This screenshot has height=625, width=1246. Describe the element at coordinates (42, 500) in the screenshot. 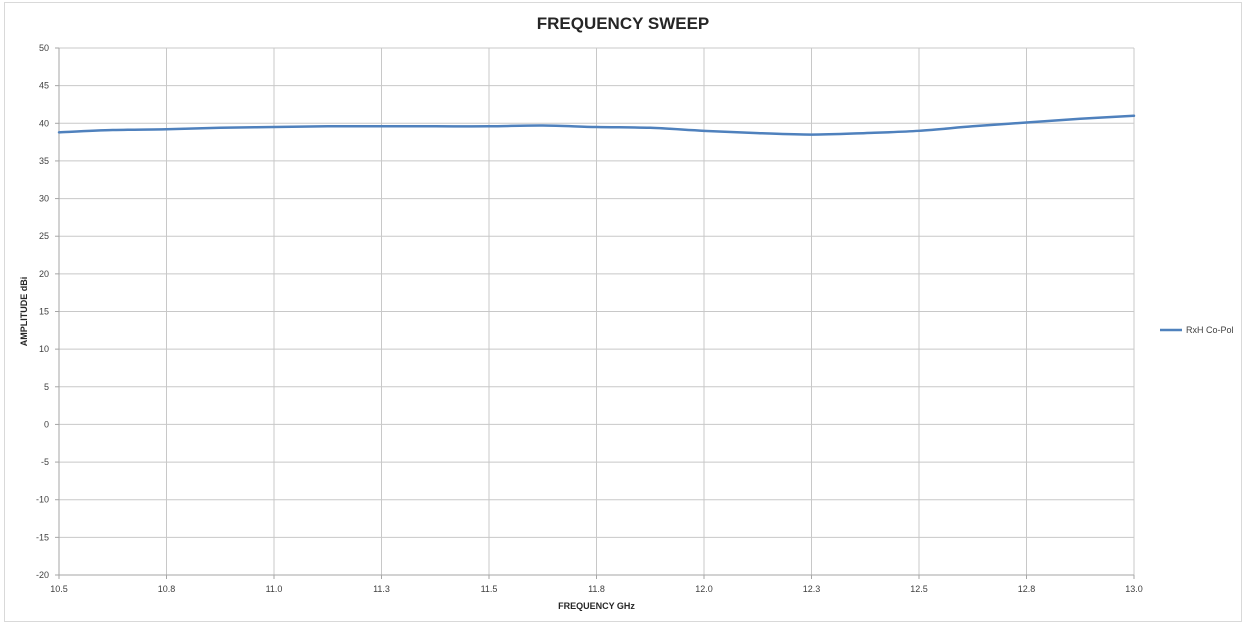

I see `y-tick-label: -10` at that location.